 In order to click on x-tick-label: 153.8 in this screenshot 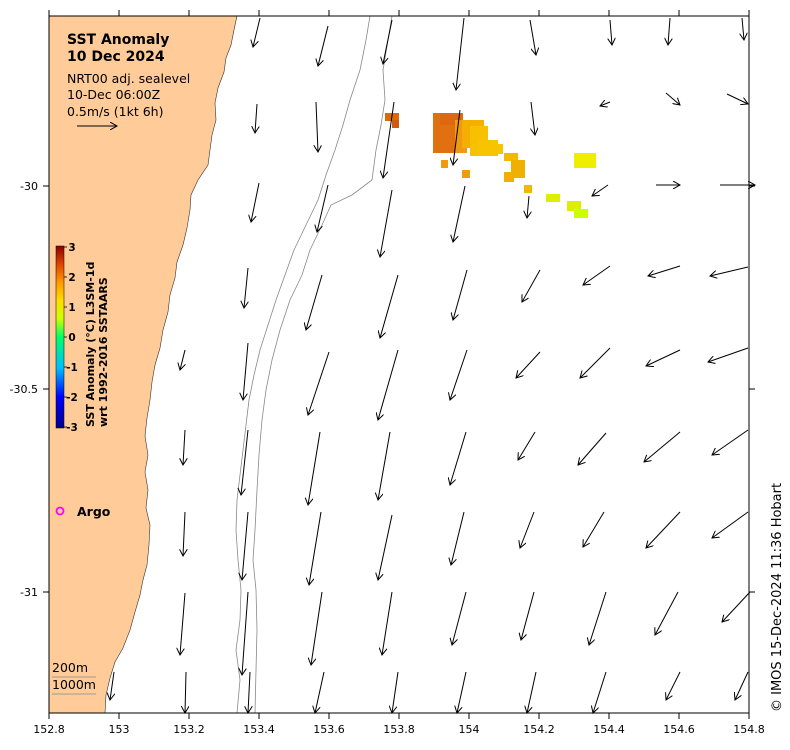, I will do `click(399, 729)`.